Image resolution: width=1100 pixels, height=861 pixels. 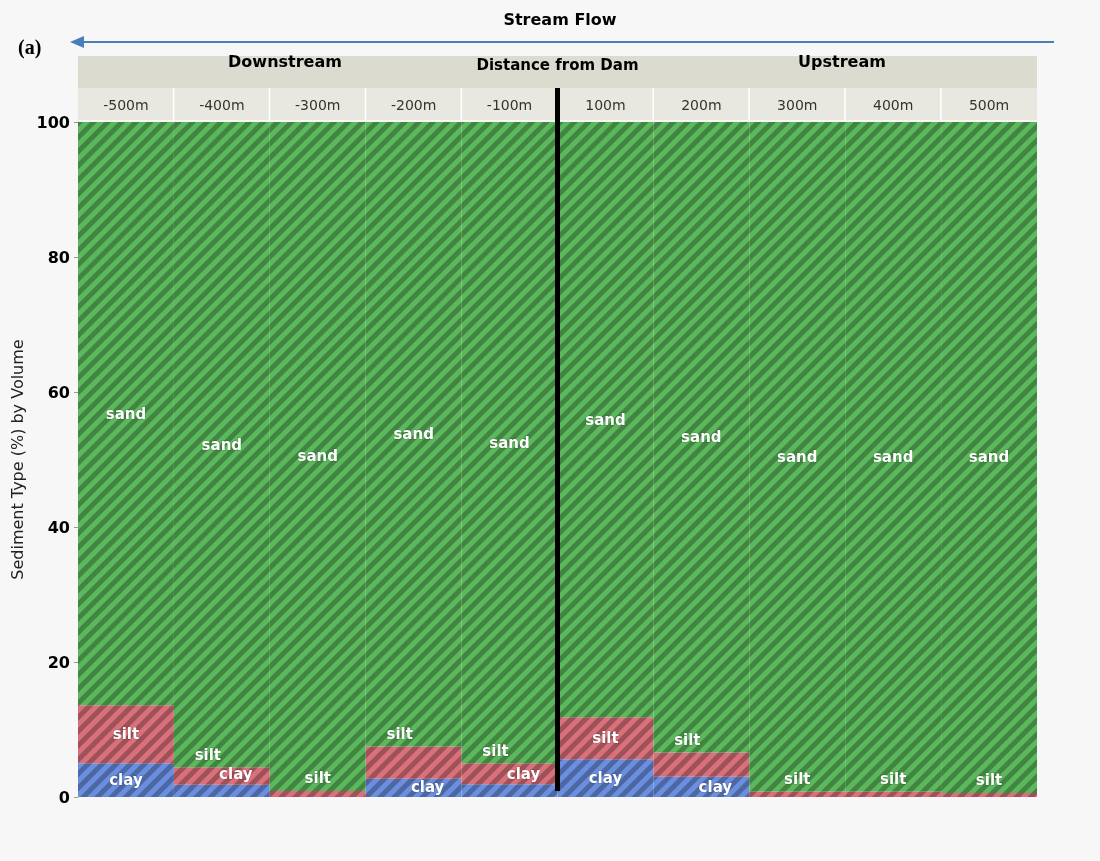 What do you see at coordinates (842, 61) in the screenshot?
I see `text: Upstream` at bounding box center [842, 61].